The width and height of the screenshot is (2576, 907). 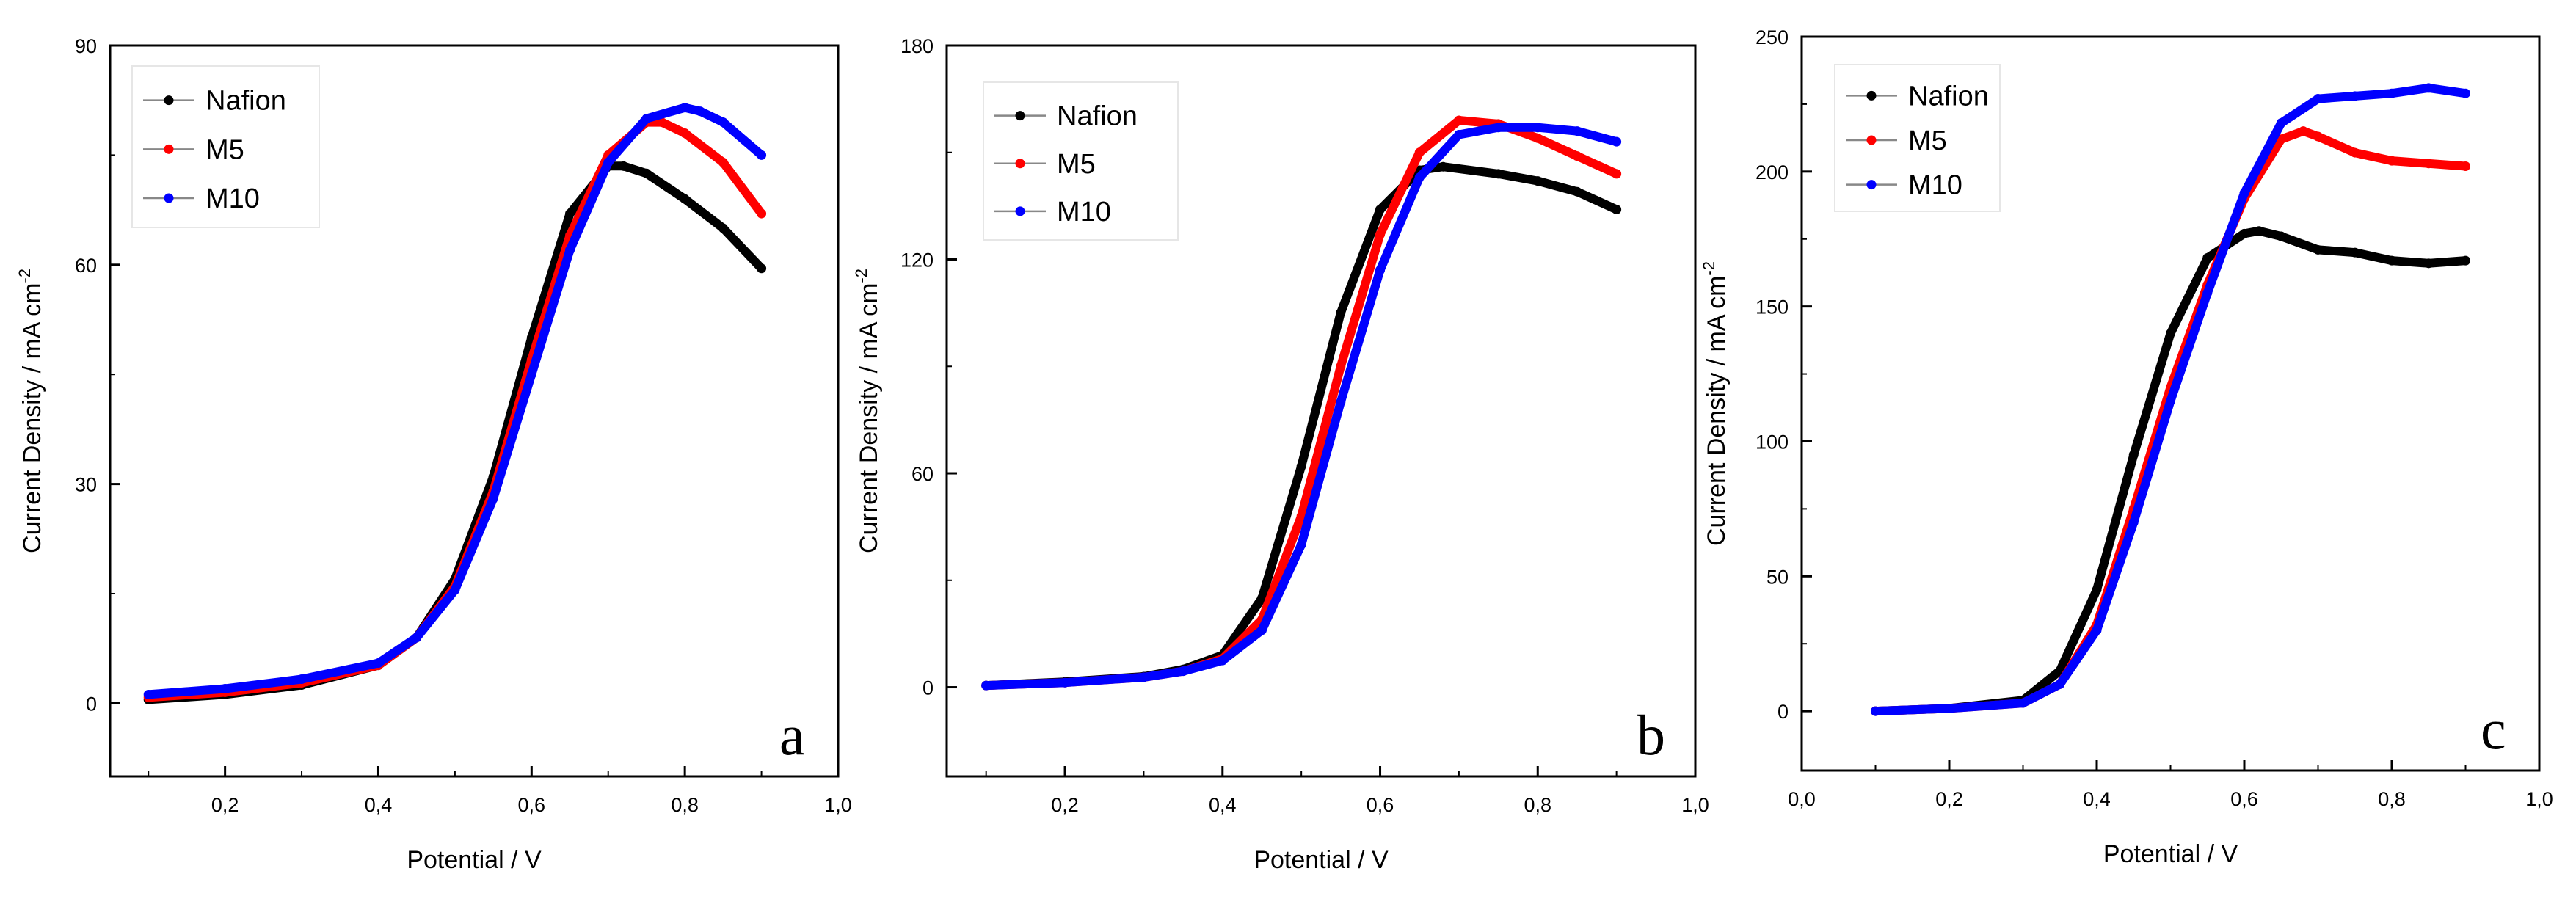 I want to click on y-tick-label: 120, so click(x=917, y=260).